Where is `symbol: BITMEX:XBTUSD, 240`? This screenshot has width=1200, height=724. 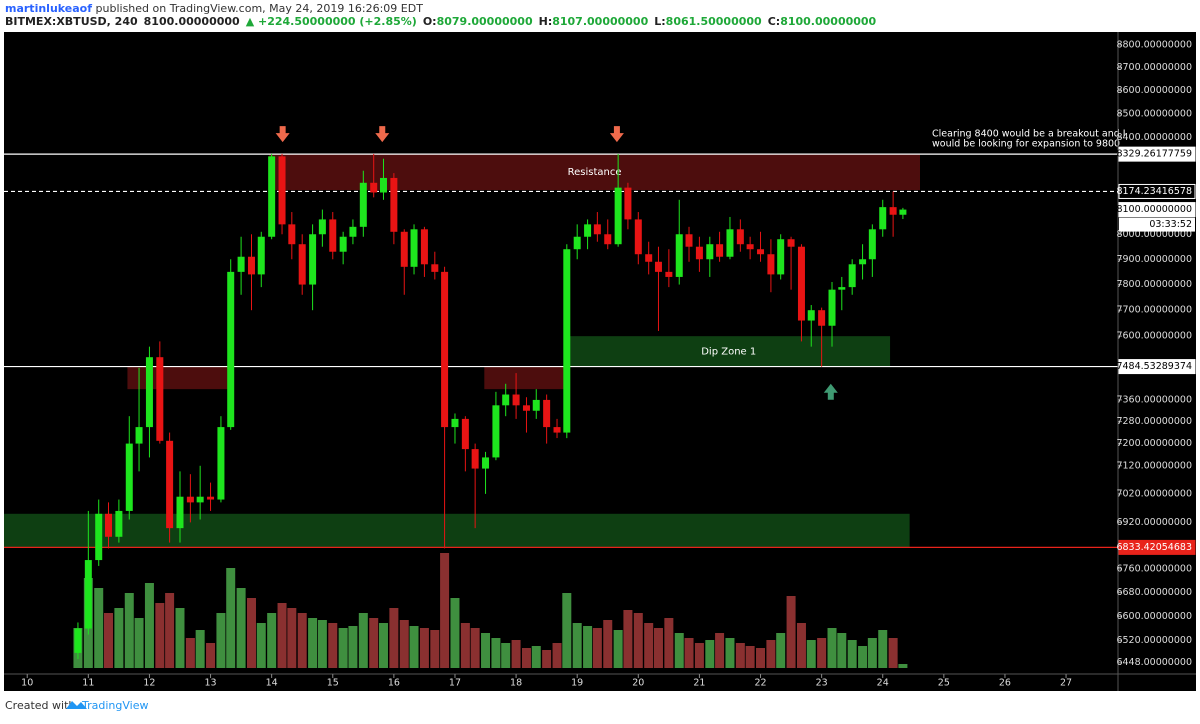
symbol: BITMEX:XBTUSD, 240 is located at coordinates (71, 21).